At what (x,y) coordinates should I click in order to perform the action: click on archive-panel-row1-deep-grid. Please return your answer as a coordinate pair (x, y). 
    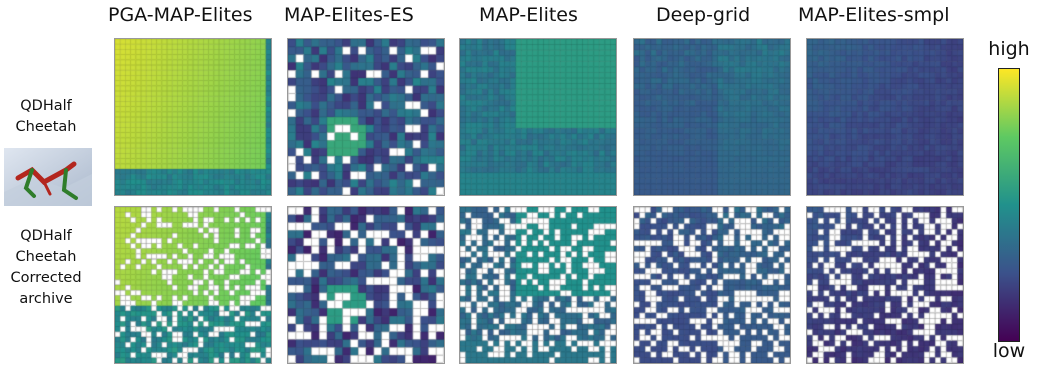
    Looking at the image, I should click on (712, 117).